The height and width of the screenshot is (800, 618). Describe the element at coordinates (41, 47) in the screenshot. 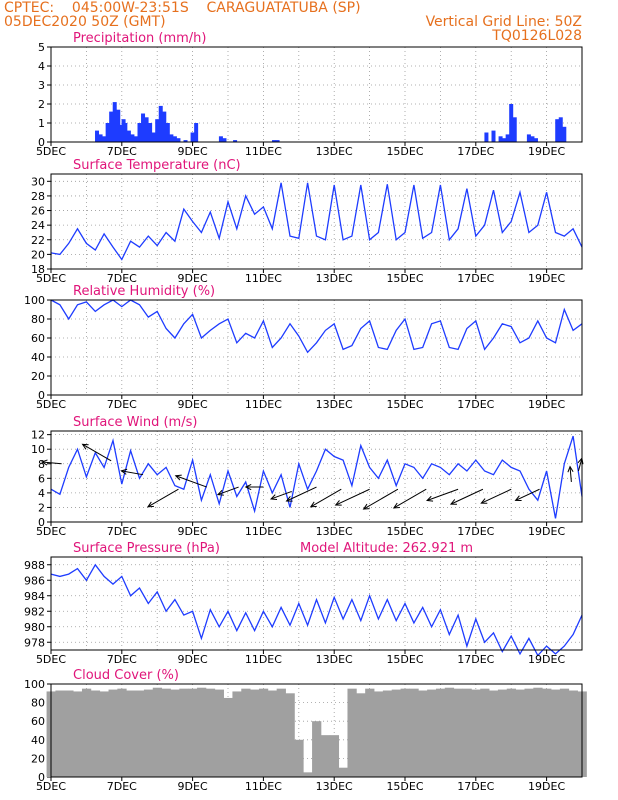

I see `y-tick-label: 5` at that location.